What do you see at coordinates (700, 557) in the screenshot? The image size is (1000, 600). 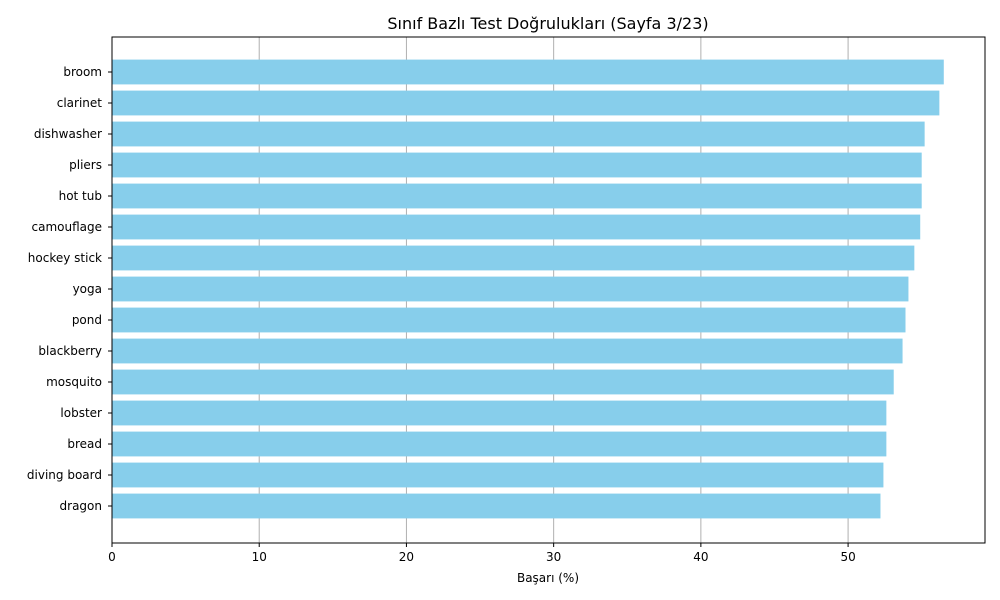 I see `x-tick-label: 40` at bounding box center [700, 557].